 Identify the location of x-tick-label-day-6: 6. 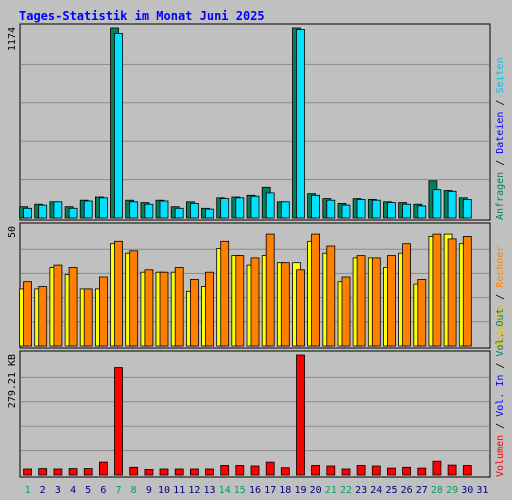
(103, 490).